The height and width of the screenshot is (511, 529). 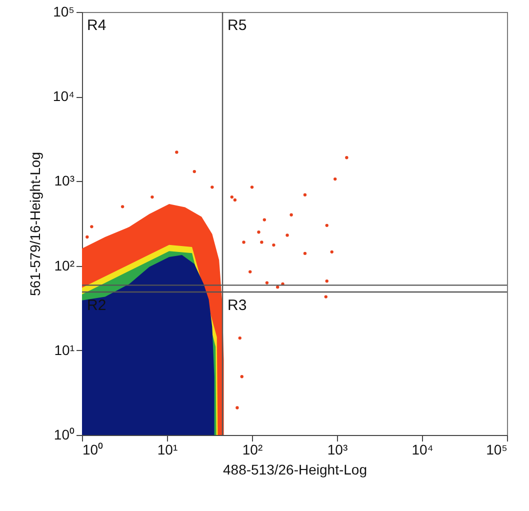 I want to click on x-tick-label: 10⁴, so click(x=423, y=450).